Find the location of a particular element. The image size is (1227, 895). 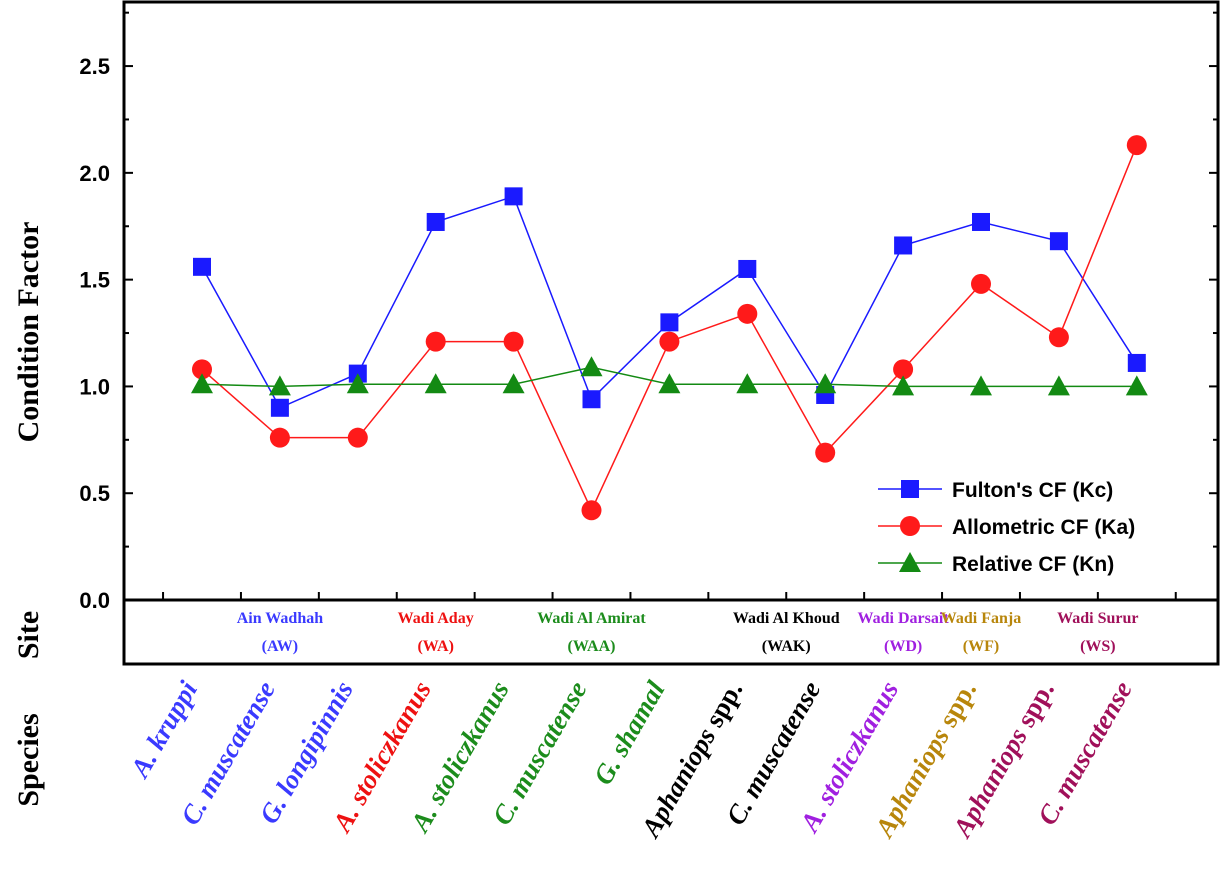

species-label: A. kruppi is located at coordinates (164, 730).